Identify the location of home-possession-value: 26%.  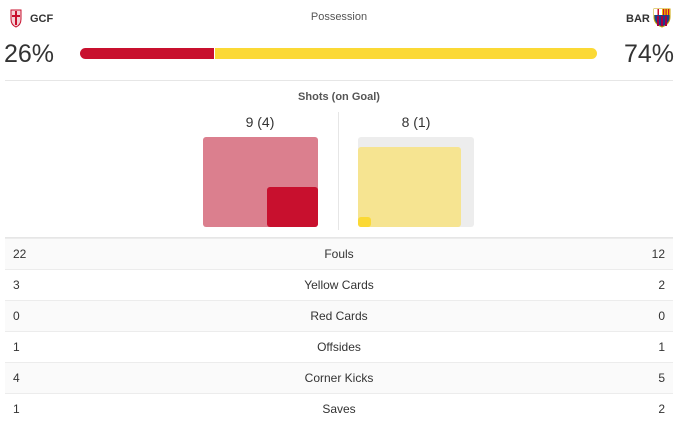
(29, 54).